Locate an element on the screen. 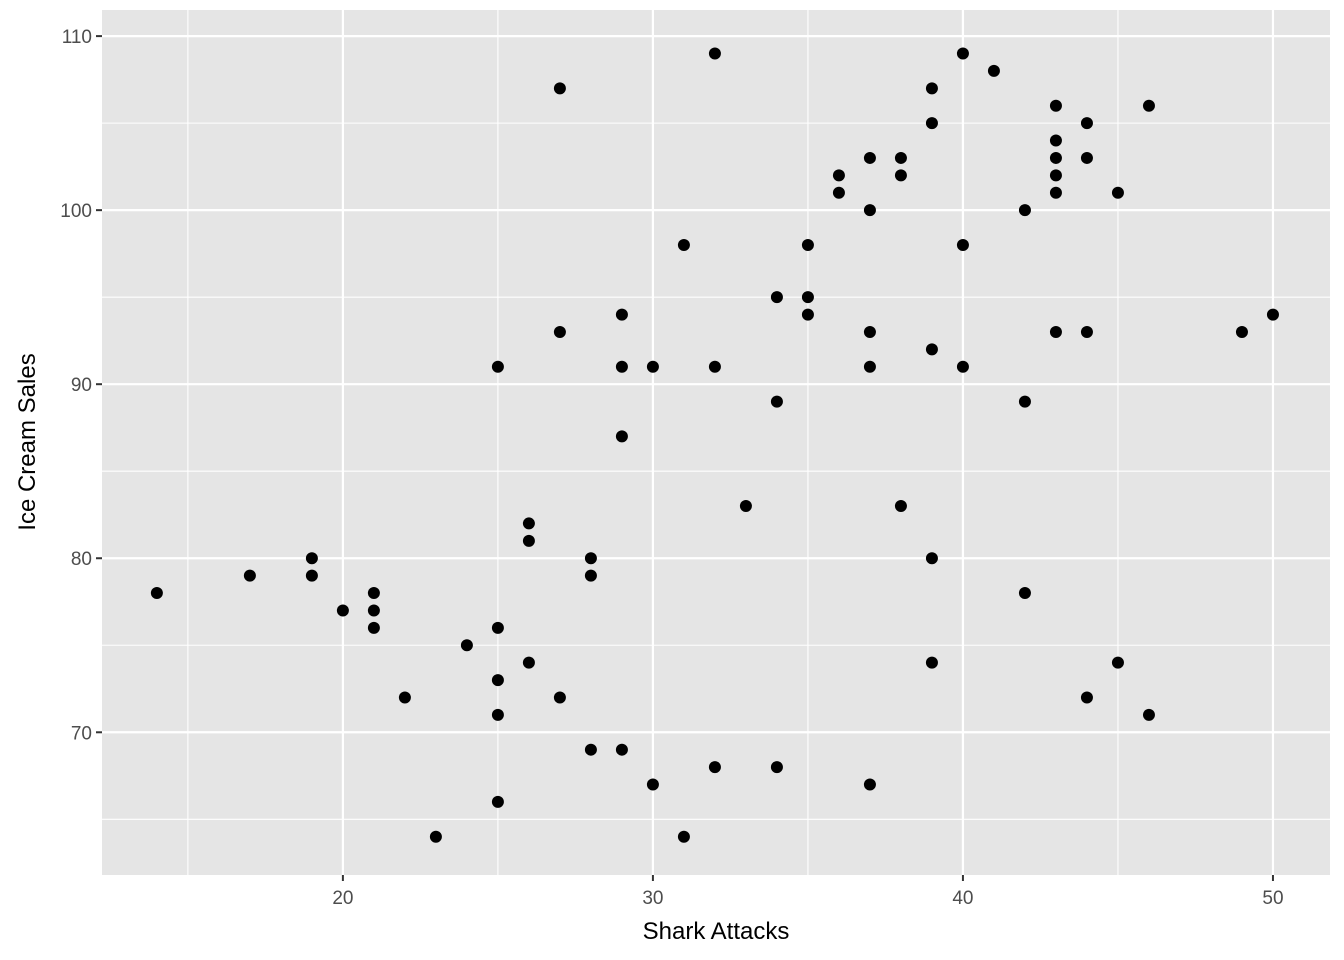 Image resolution: width=1344 pixels, height=960 pixels. y-tick-label: 100 is located at coordinates (76, 211).